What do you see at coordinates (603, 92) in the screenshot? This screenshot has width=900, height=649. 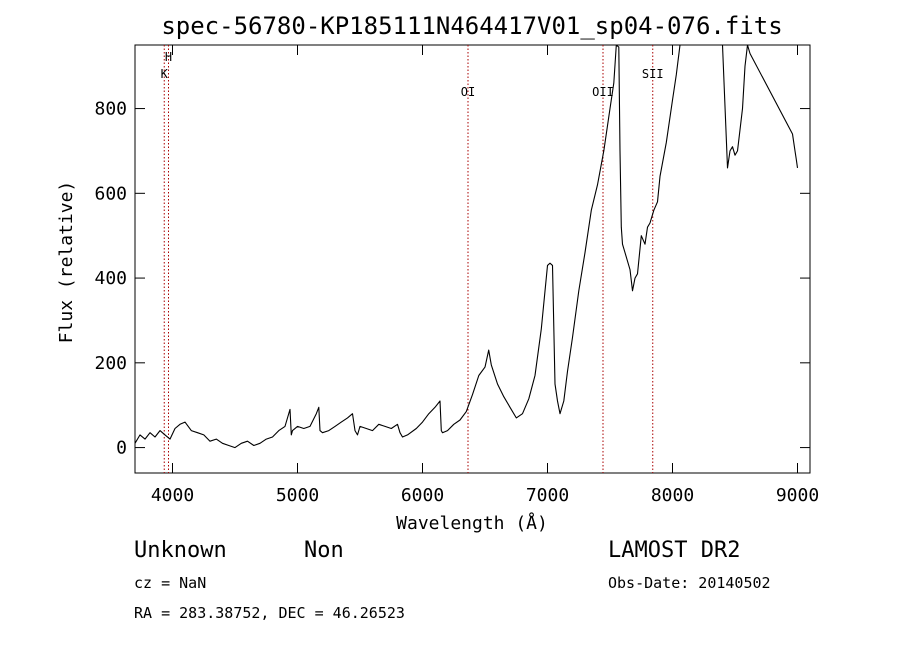 I see `line-marker-label: OII` at bounding box center [603, 92].